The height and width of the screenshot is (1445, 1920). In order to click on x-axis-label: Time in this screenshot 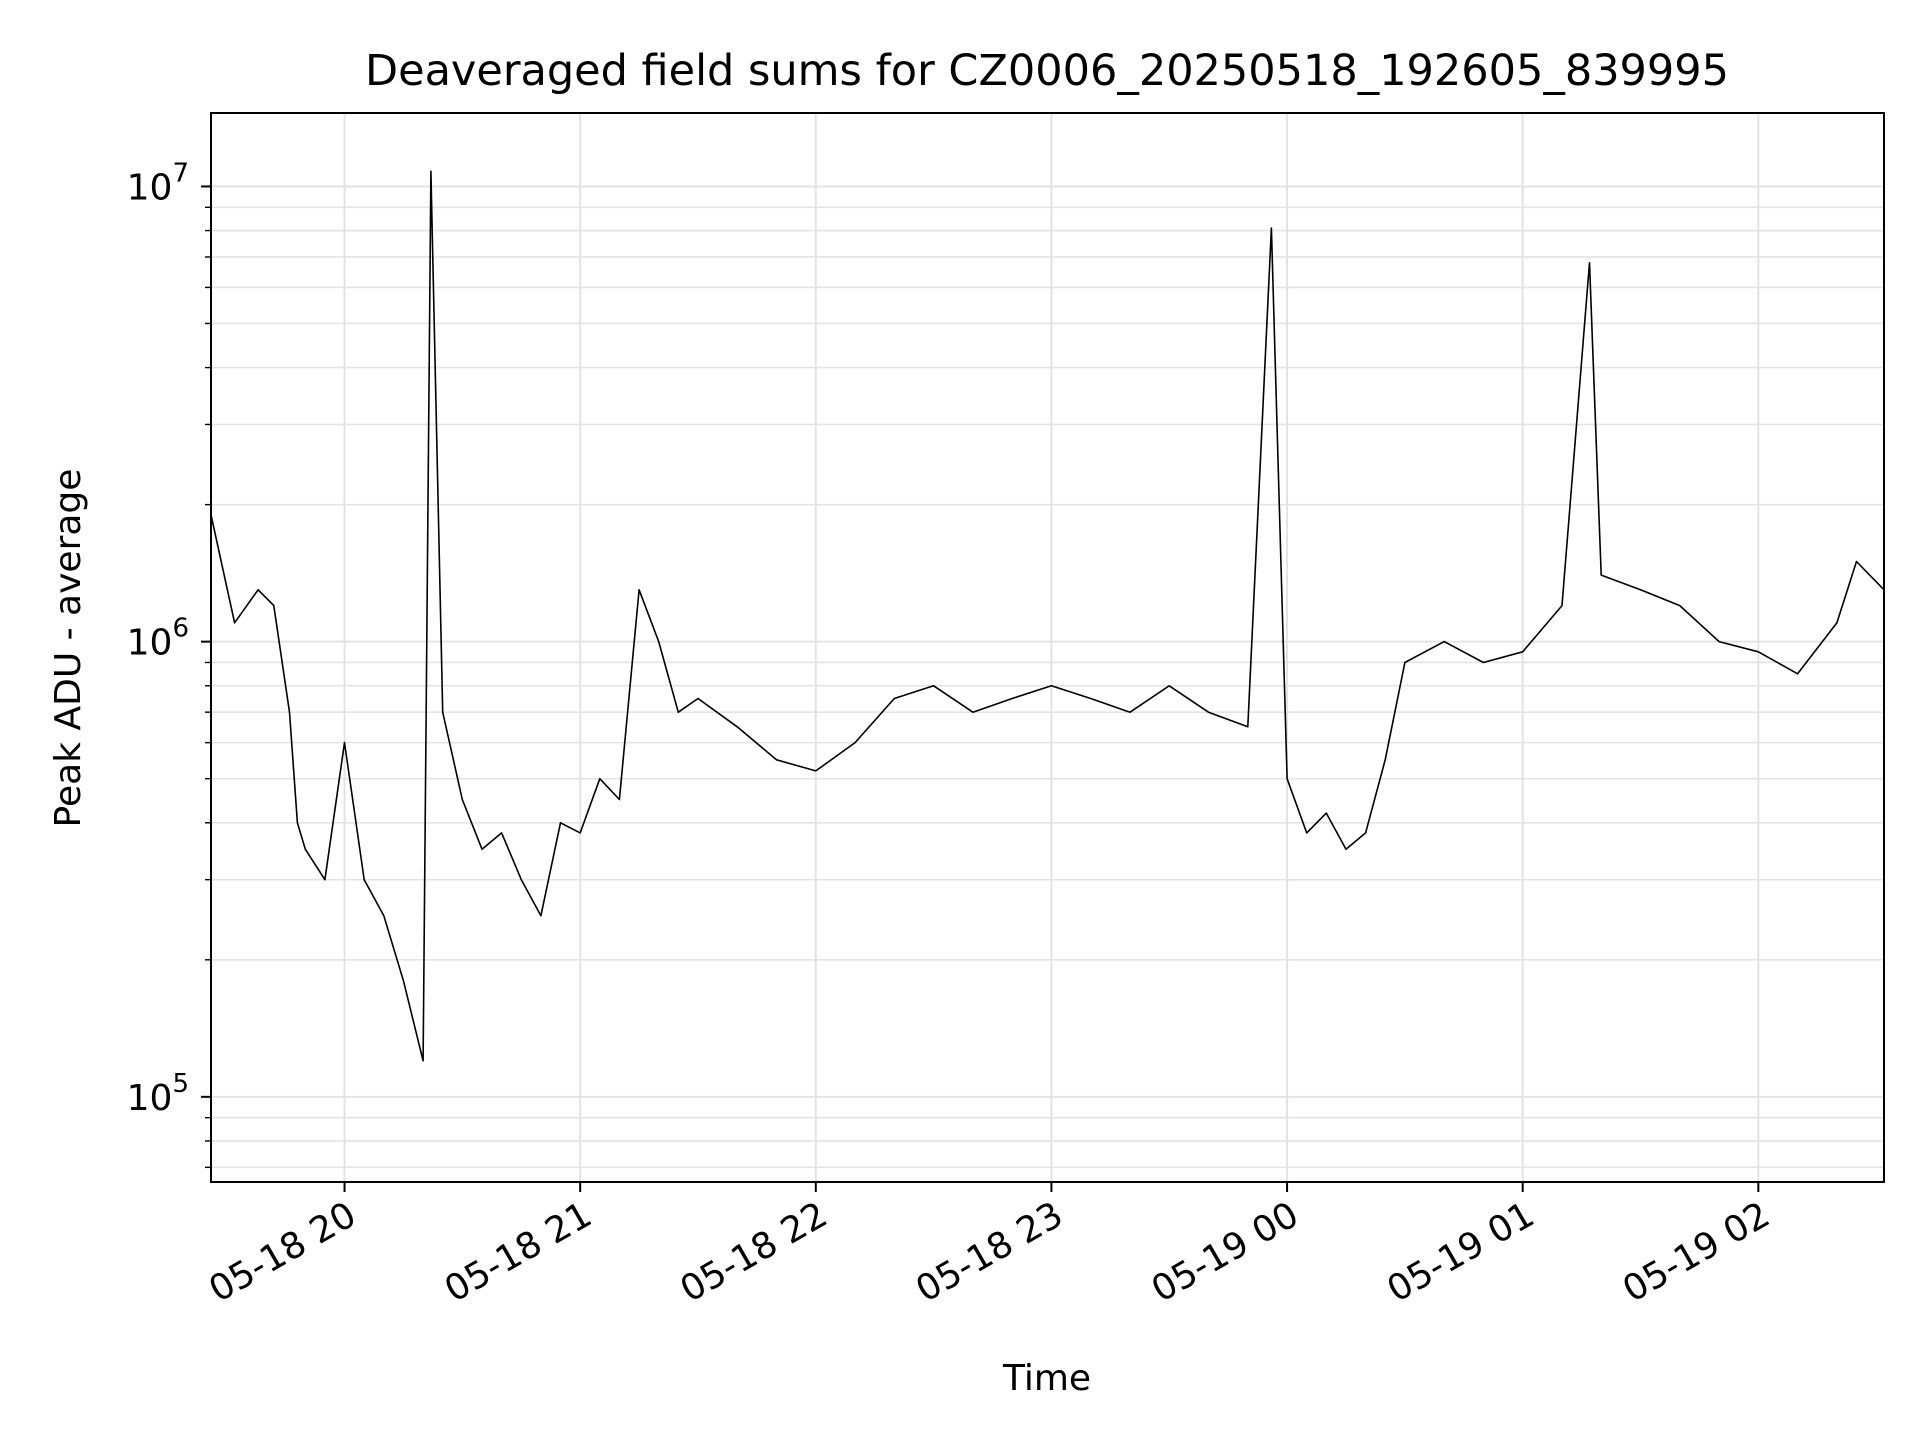, I will do `click(1046, 1378)`.